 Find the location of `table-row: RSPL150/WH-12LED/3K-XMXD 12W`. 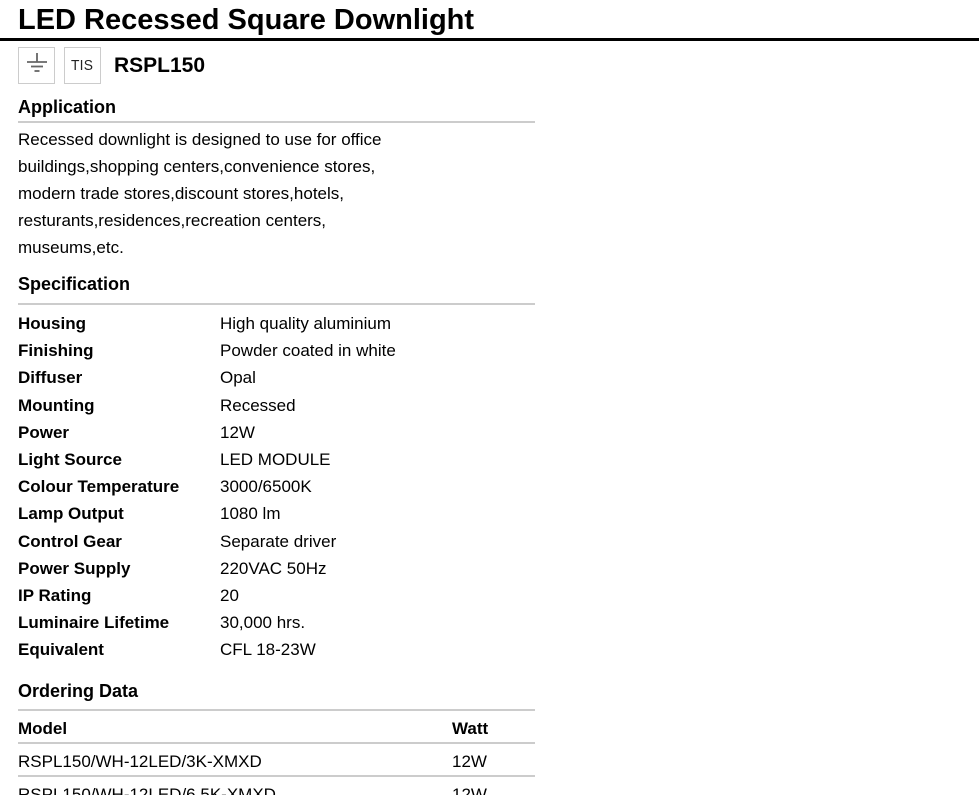

table-row: RSPL150/WH-12LED/3K-XMXD 12W is located at coordinates (276, 760).